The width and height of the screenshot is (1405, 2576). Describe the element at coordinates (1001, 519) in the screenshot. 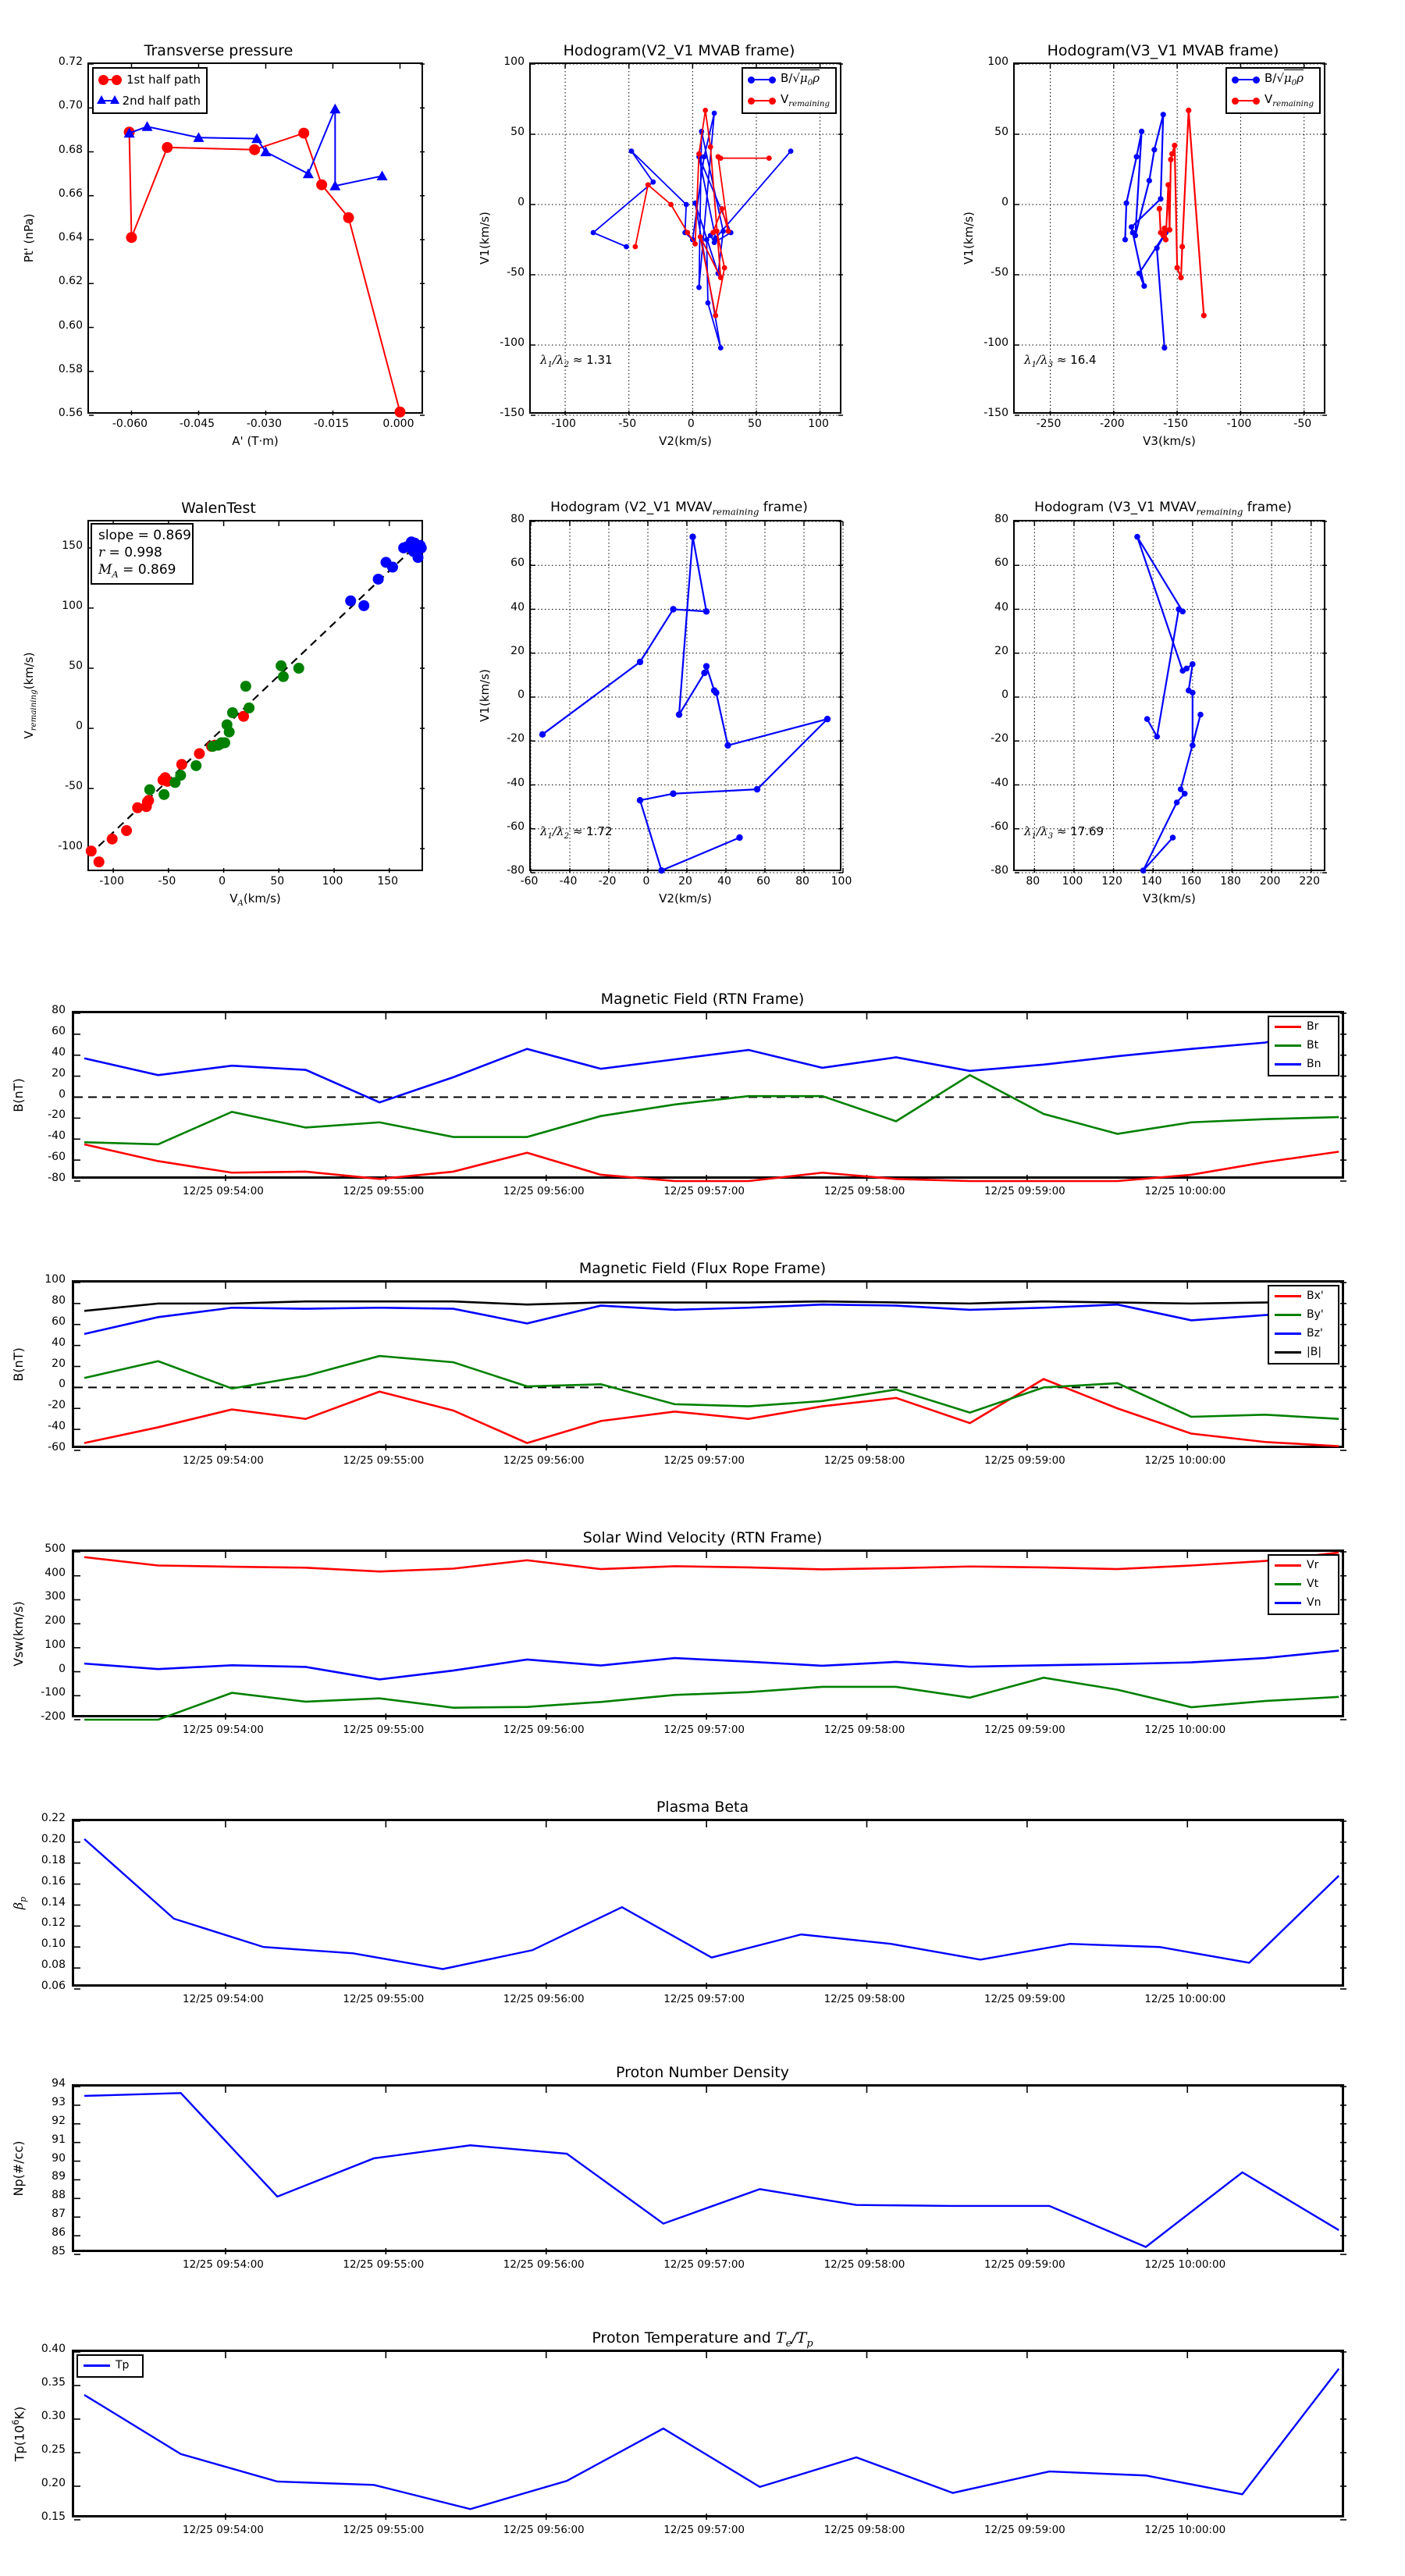

I see `y-tick-label: 80` at that location.